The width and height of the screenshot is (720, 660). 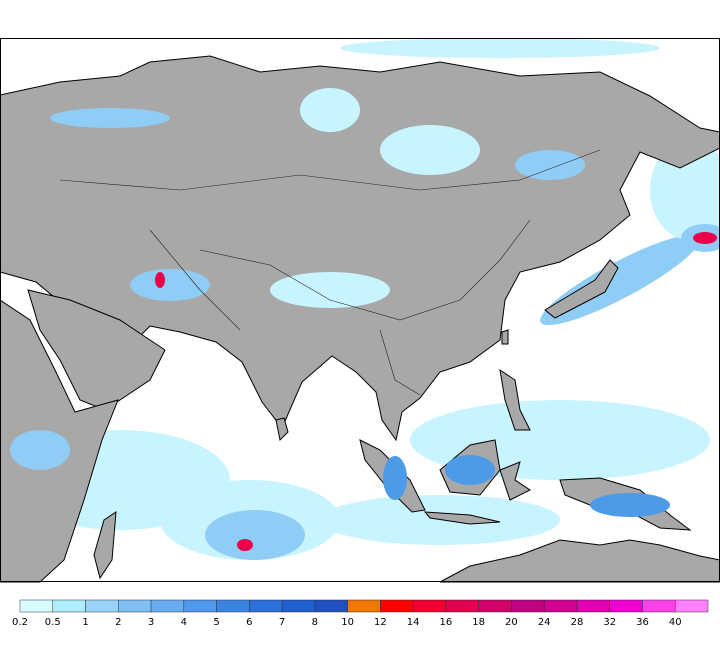 I want to click on legend-label: 0.2, so click(x=20, y=622).